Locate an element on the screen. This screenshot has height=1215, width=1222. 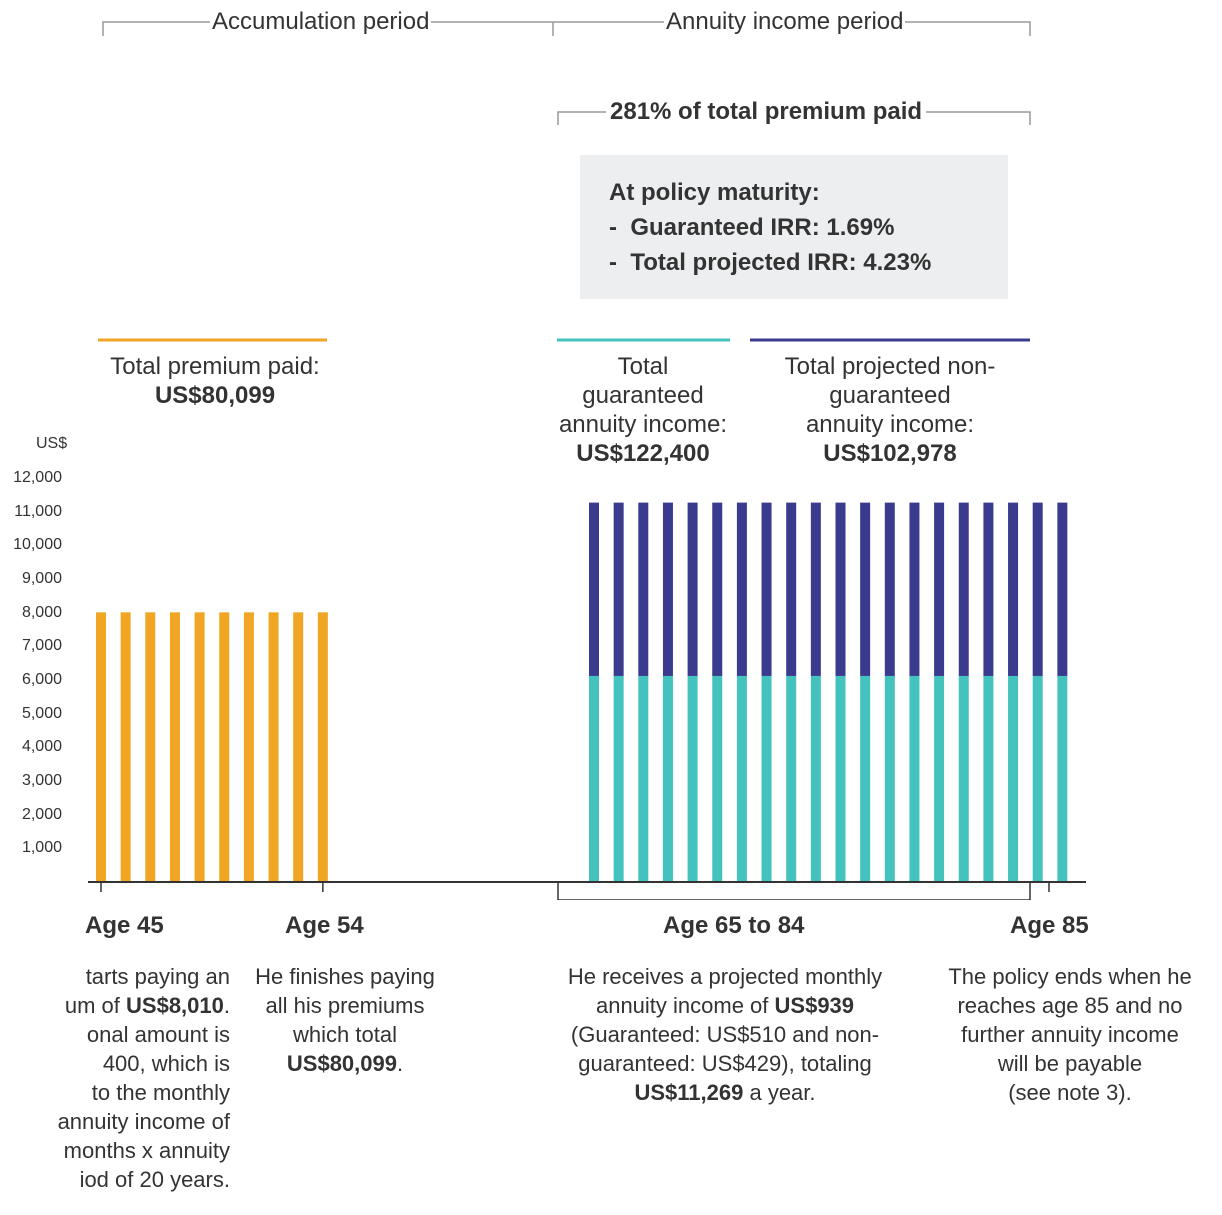
d45-line-2: um of US$8,010. is located at coordinates (115, 1005).